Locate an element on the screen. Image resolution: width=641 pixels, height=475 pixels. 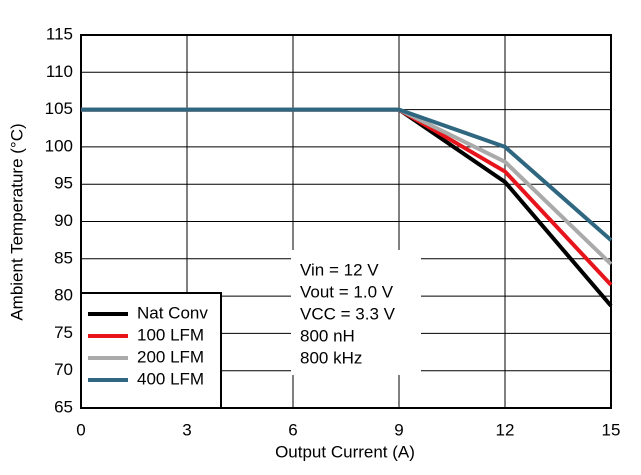
annotation-text: 800 nH is located at coordinates (327, 335).